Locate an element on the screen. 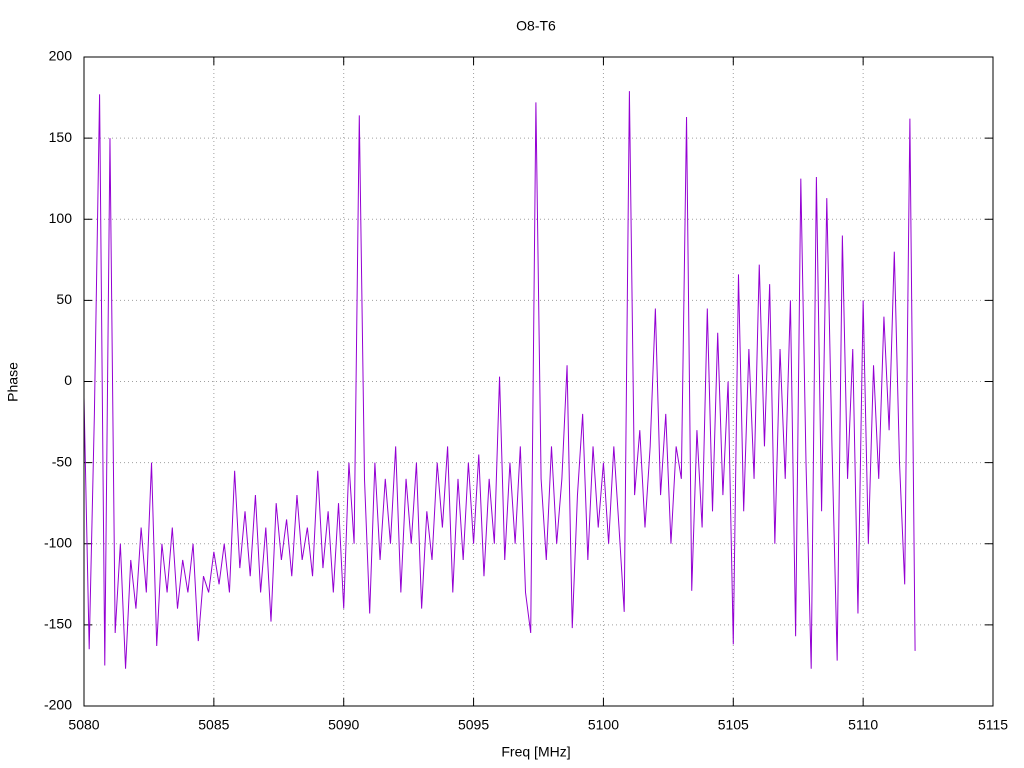 The height and width of the screenshot is (768, 1024). y-tick-label: -50 is located at coordinates (62, 461).